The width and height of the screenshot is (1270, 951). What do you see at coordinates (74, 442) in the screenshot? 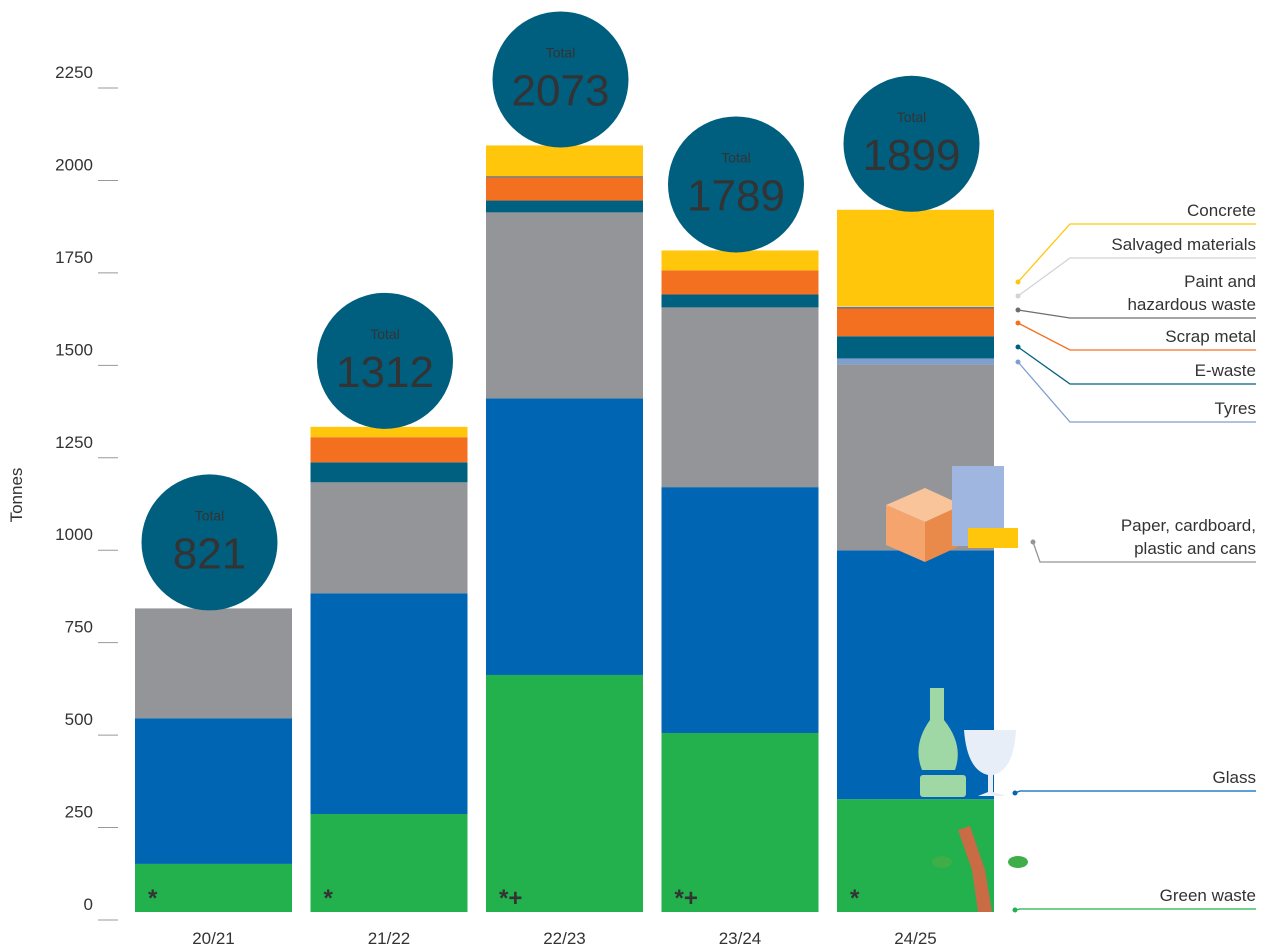
I see `y-tick-label: 1250` at bounding box center [74, 442].